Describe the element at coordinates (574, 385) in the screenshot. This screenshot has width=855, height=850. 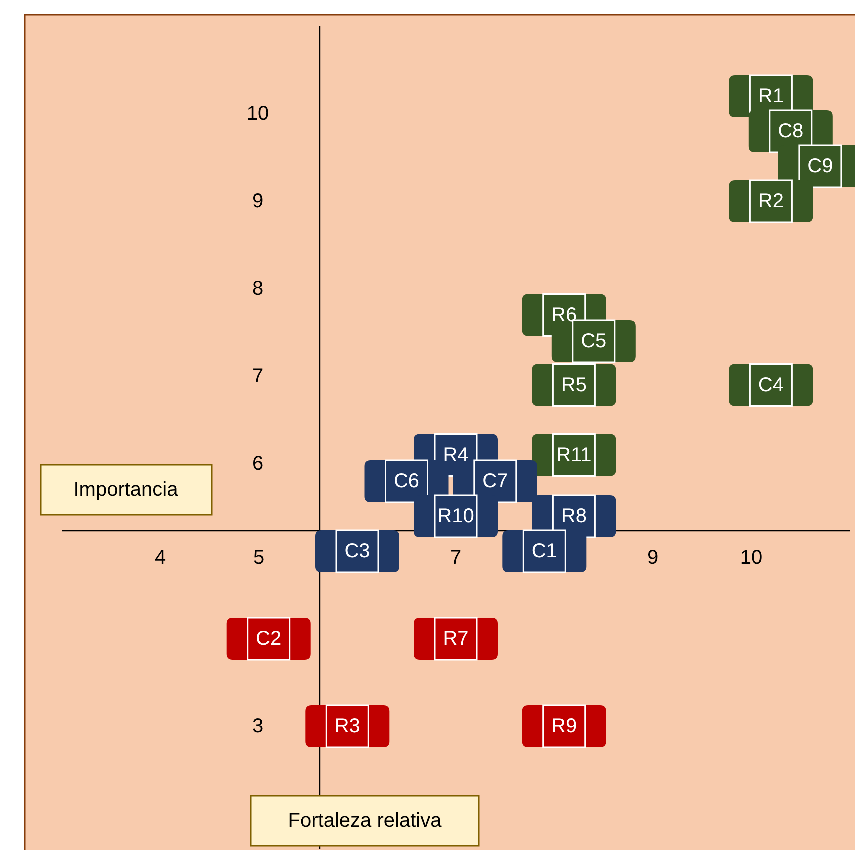
I see `annotation: R5` at that location.